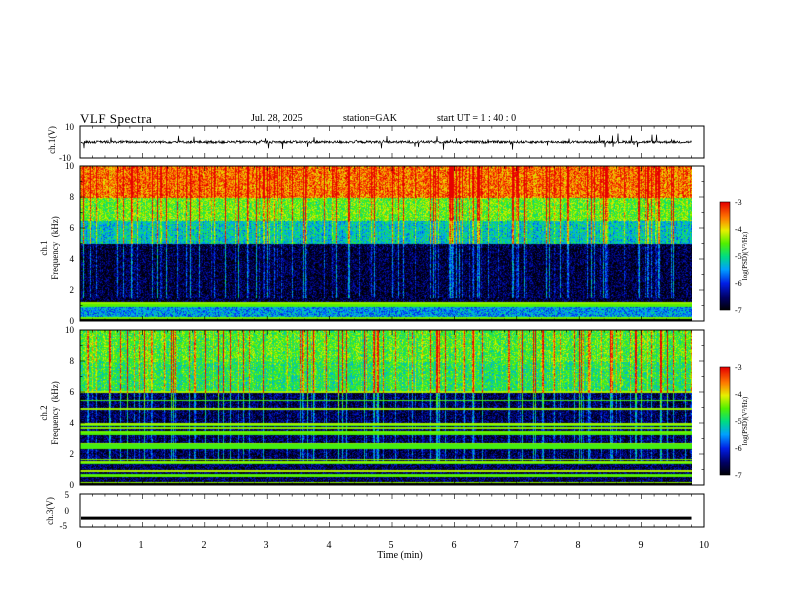  Describe the element at coordinates (266, 545) in the screenshot. I see `xtick: 3` at that location.